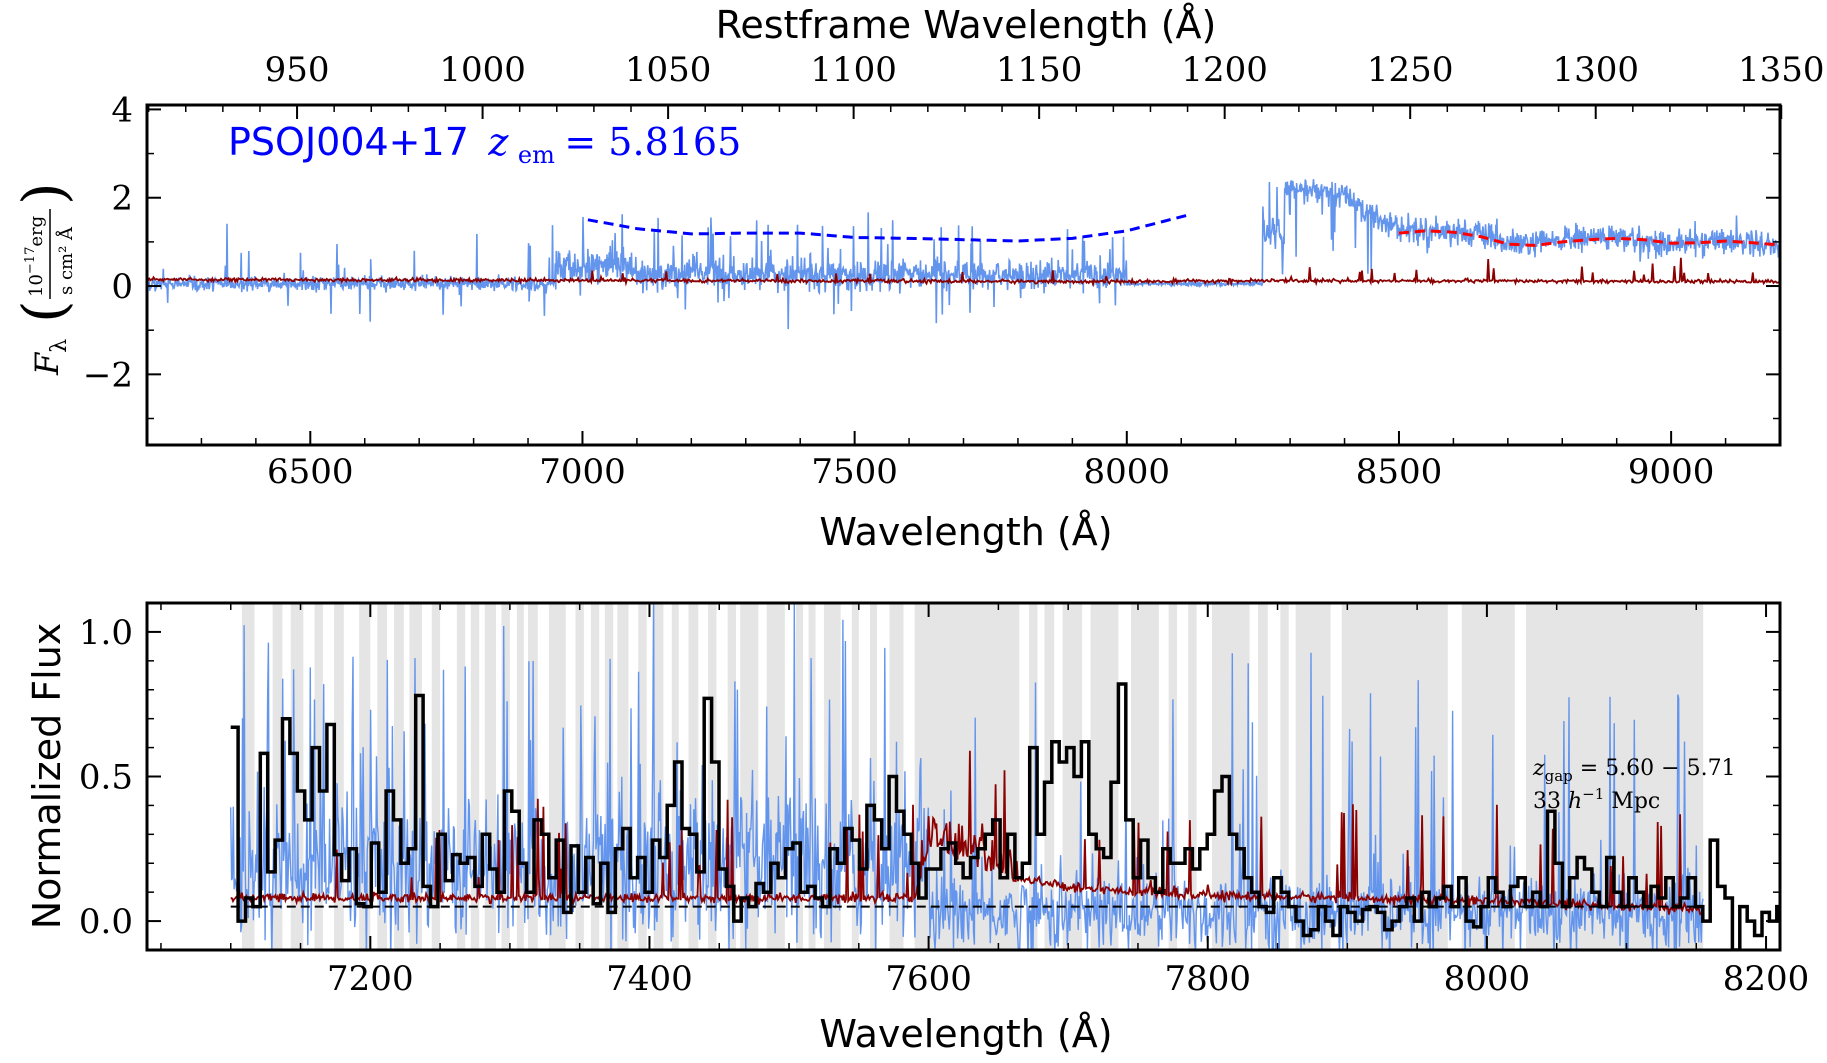 This screenshot has height=1063, width=1827. I want to click on top-xtick-label: 6500, so click(310, 472).